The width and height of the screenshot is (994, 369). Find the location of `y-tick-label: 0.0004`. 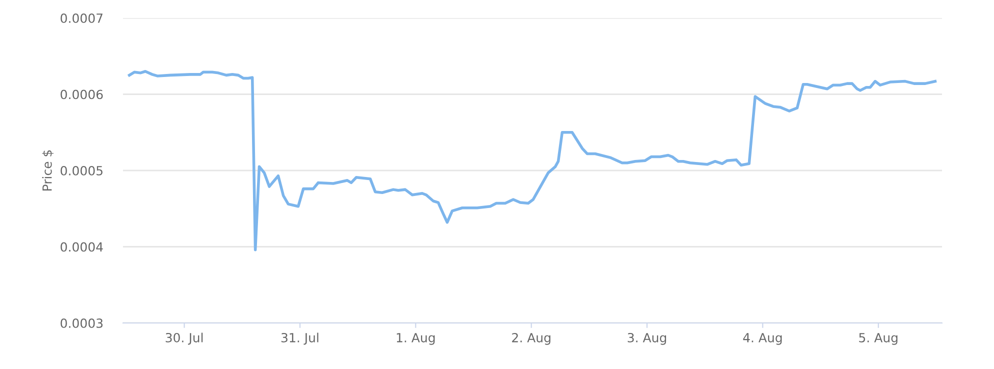

y-tick-label: 0.0004 is located at coordinates (81, 247).